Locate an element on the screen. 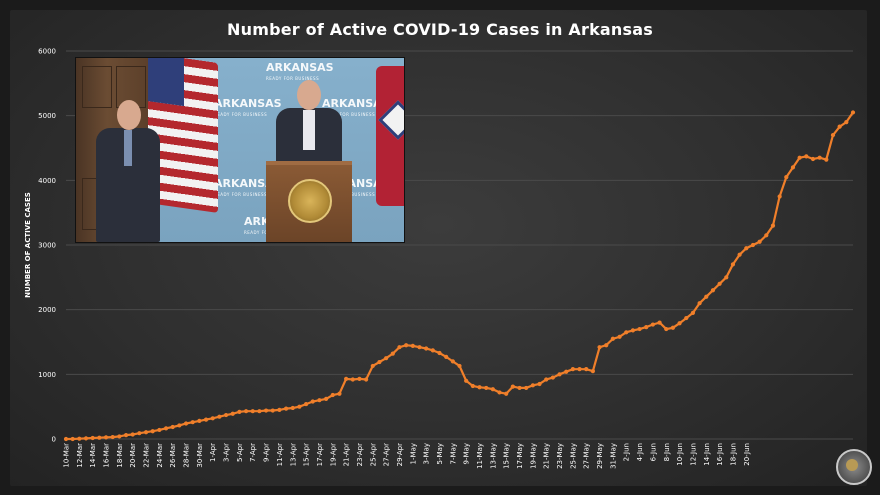  x-tick-label: 3-Apr is located at coordinates (227, 452).